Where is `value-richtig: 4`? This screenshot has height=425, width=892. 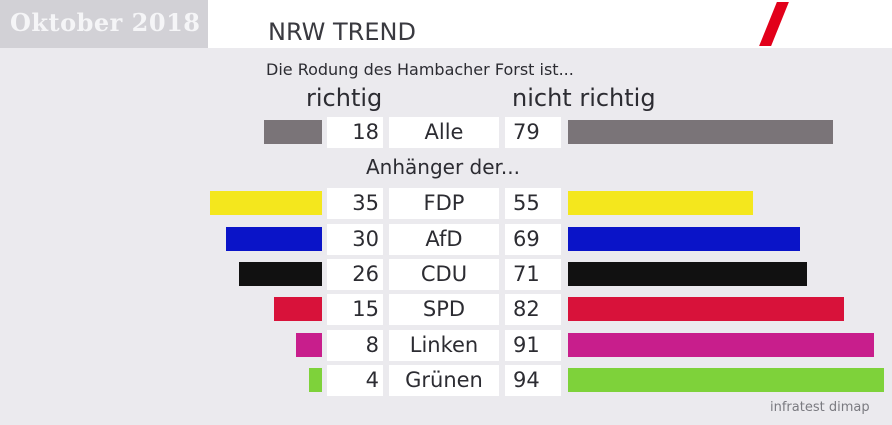
value-richtig: 4 is located at coordinates (355, 380).